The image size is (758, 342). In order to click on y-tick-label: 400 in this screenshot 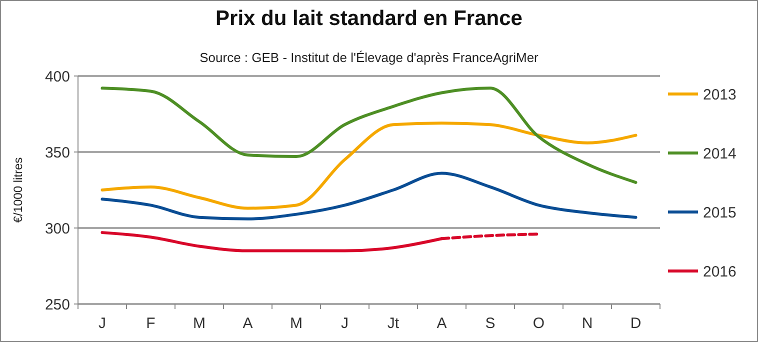, I will do `click(57, 77)`.